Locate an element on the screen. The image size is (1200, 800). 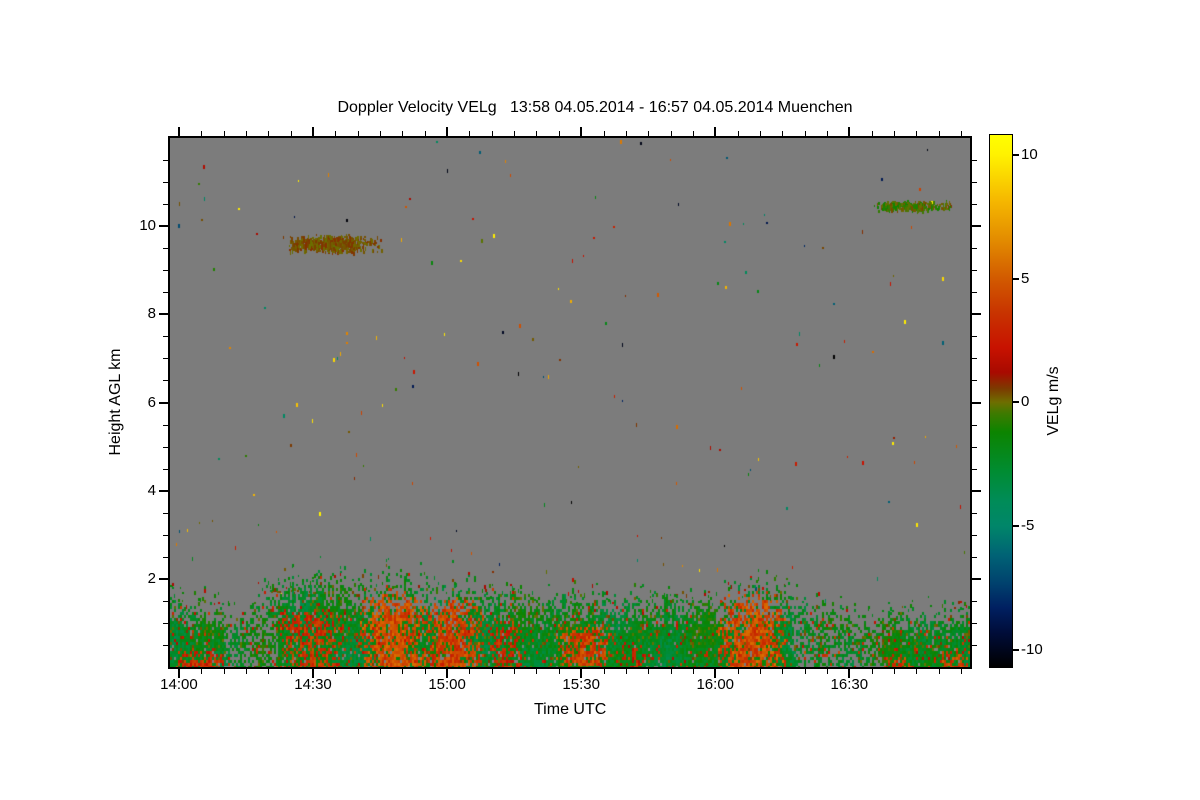
y-axis-tick-label: 4 is located at coordinates (151, 490).